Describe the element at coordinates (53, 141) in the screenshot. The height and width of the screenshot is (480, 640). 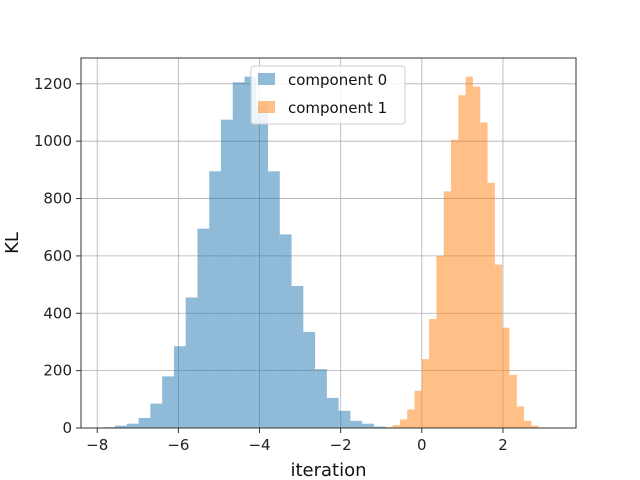
I see `y-tick-label: 1000` at that location.